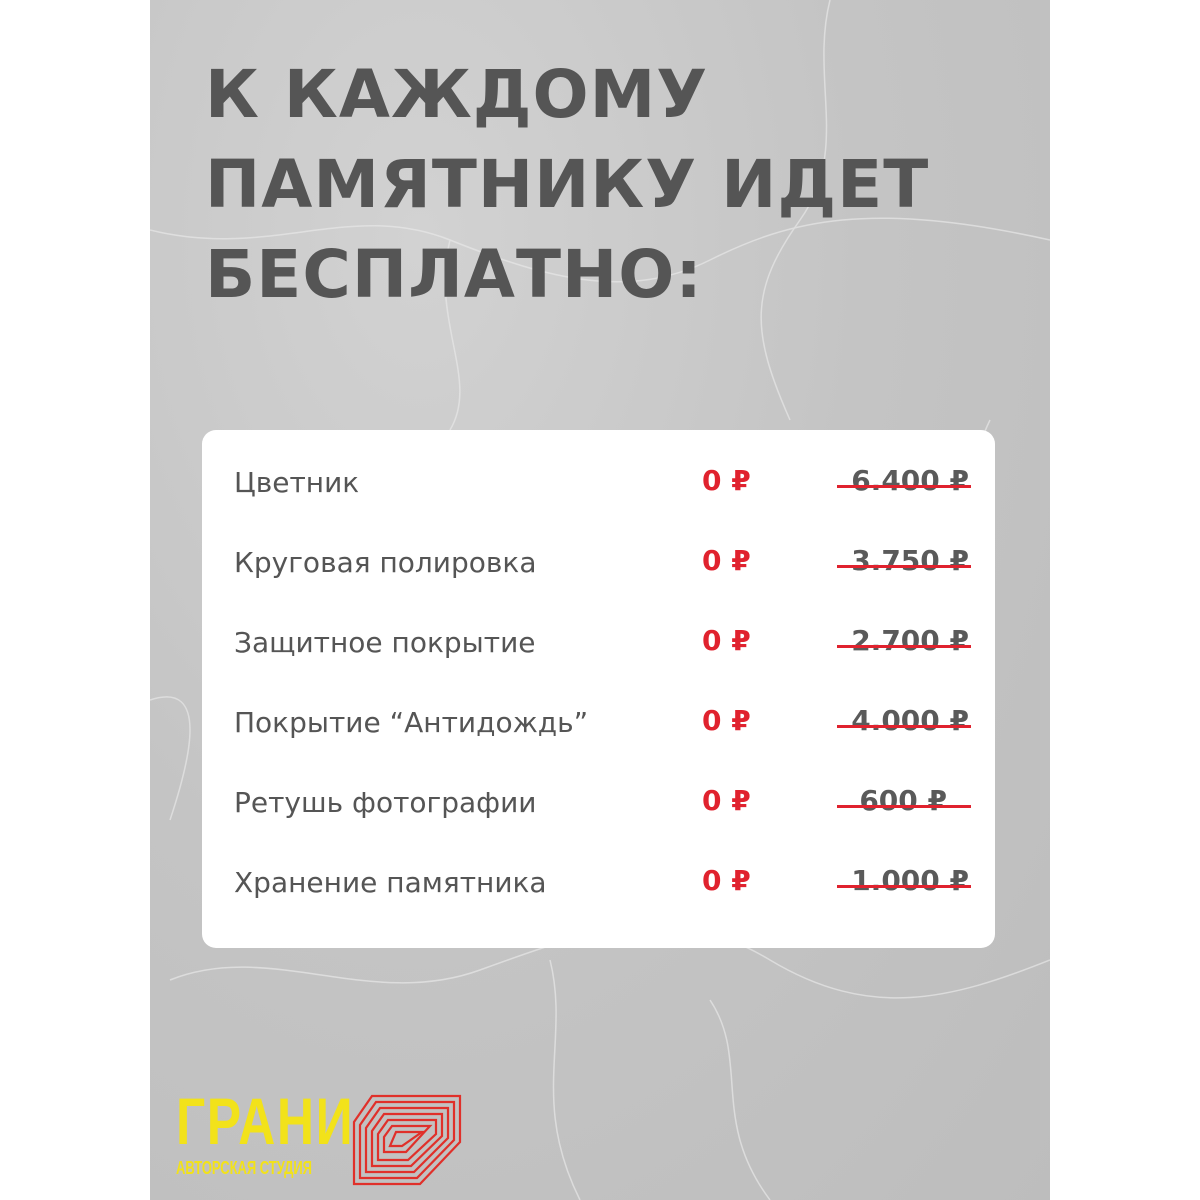  Describe the element at coordinates (598, 488) in the screenshot. I see `list-item: Цветник 0 ₽ 6.400 ₽` at that location.